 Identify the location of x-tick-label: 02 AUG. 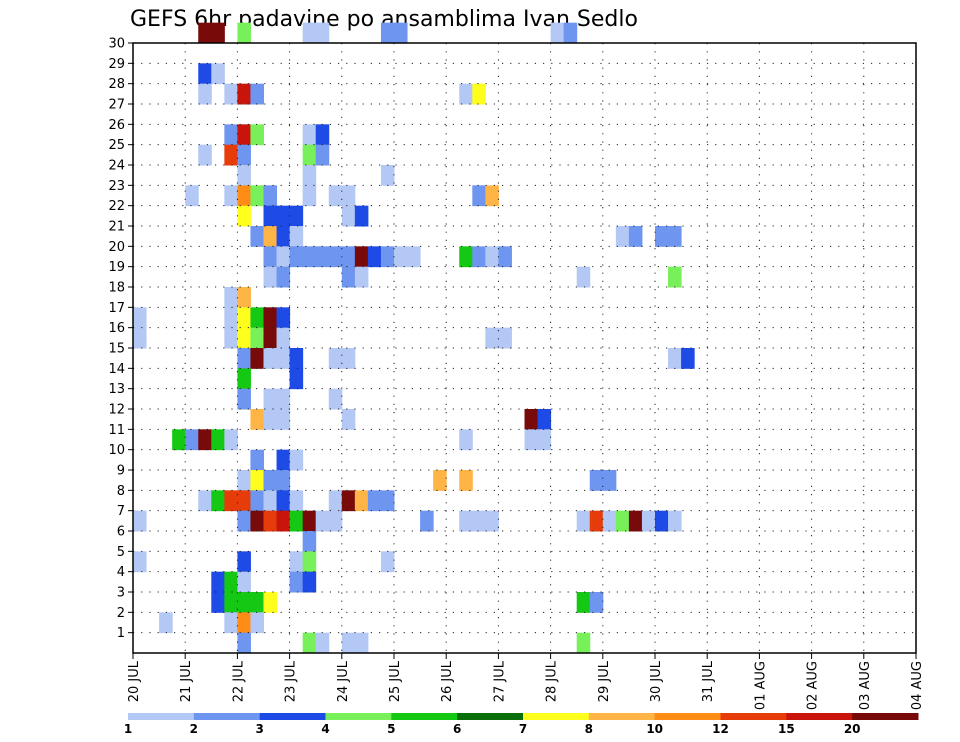
(813, 685).